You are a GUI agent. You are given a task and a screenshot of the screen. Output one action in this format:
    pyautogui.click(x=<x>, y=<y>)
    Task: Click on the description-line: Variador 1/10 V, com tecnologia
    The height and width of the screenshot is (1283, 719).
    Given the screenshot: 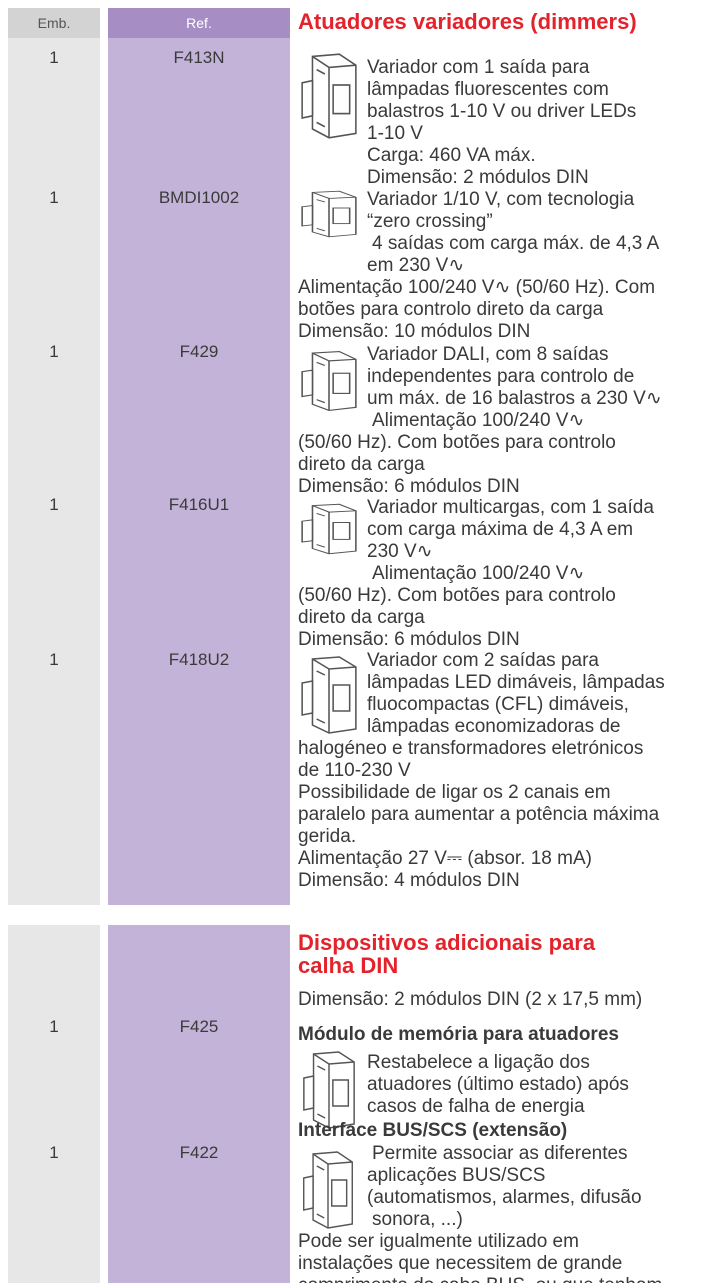 What is the action you would take?
    pyautogui.click(x=501, y=199)
    